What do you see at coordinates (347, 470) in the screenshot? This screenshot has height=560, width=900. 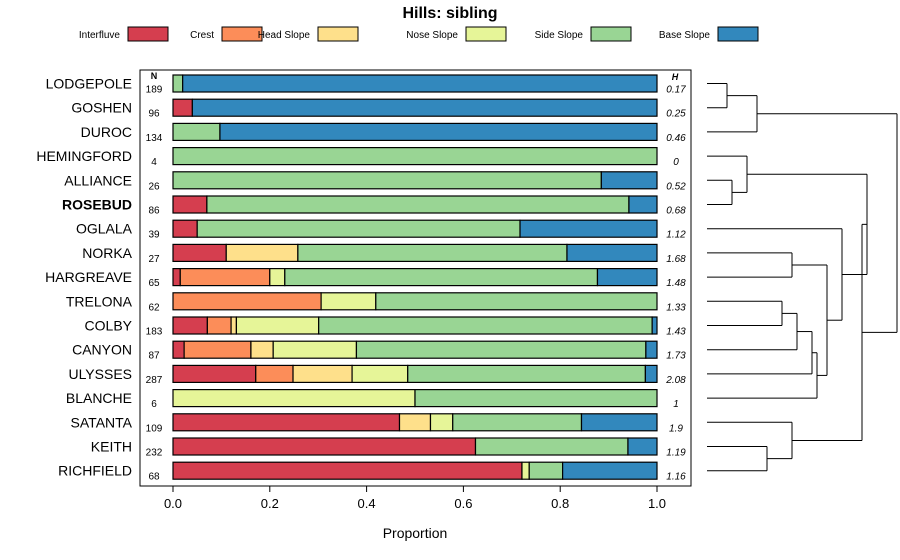 I see `bar-segment-richfield-interfluve` at bounding box center [347, 470].